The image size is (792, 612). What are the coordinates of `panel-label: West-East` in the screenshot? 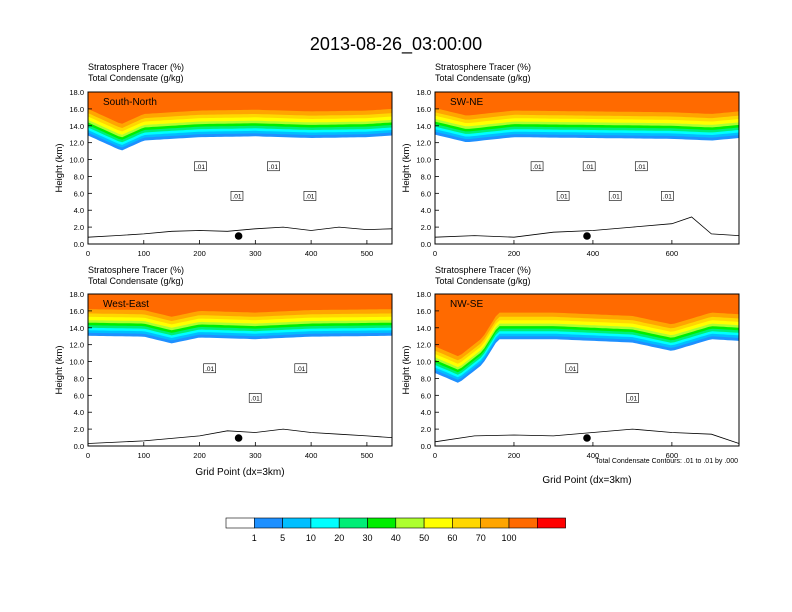 It's located at (126, 304).